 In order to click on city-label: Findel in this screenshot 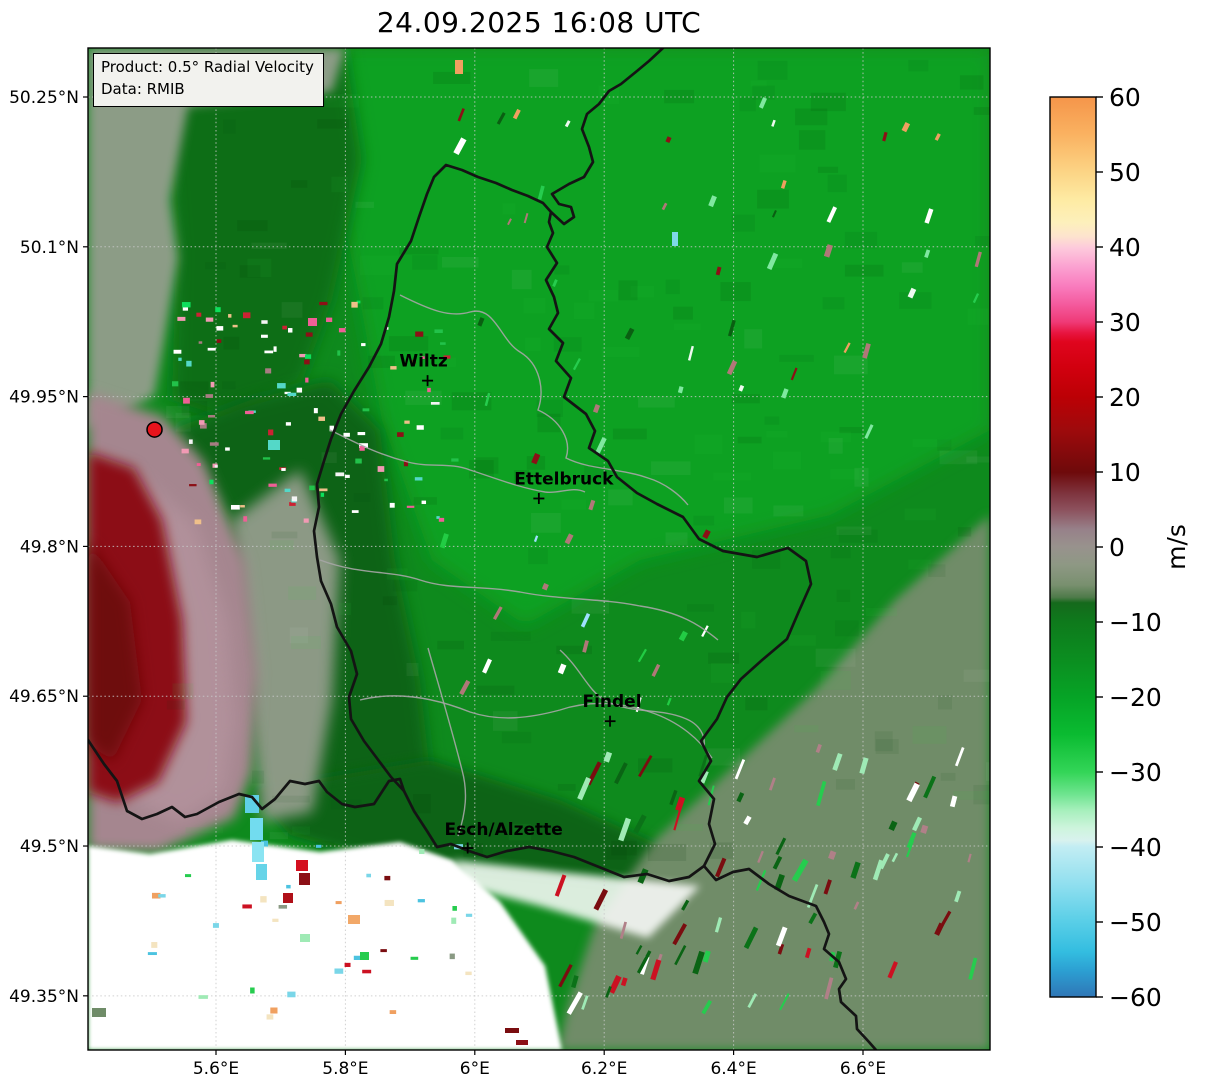, I will do `click(611, 702)`.